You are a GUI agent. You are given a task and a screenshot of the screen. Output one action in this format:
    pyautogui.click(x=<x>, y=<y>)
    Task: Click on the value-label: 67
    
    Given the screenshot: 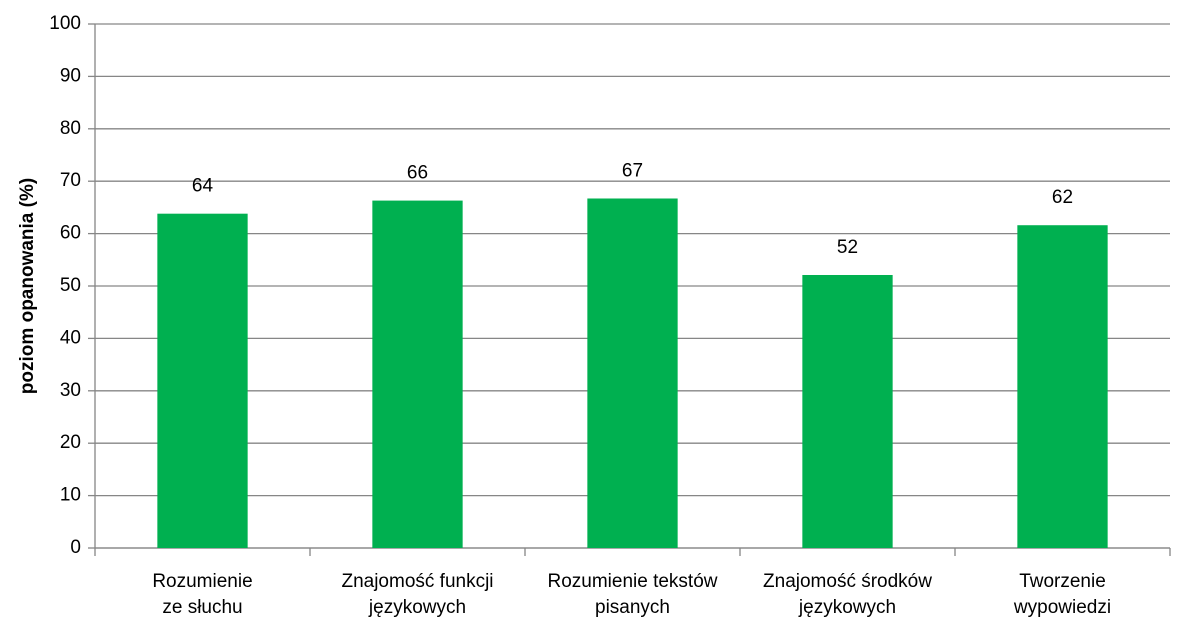 What is the action you would take?
    pyautogui.click(x=632, y=170)
    